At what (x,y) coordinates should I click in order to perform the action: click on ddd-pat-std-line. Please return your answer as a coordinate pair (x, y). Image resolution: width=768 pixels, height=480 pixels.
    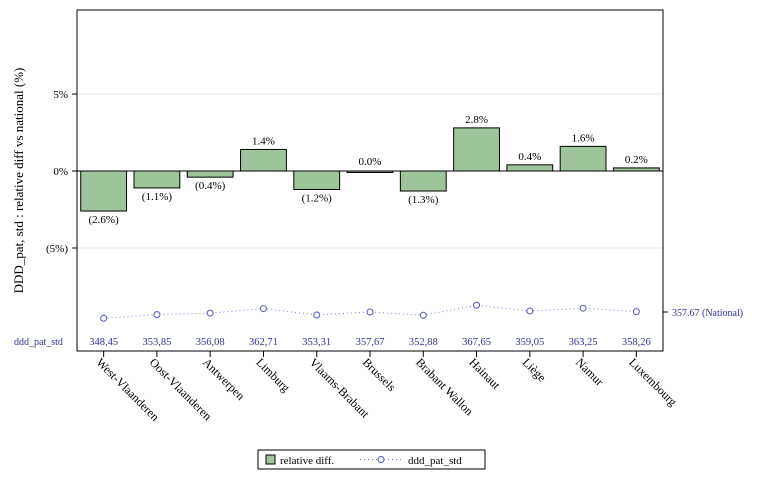
    Looking at the image, I should click on (370, 311).